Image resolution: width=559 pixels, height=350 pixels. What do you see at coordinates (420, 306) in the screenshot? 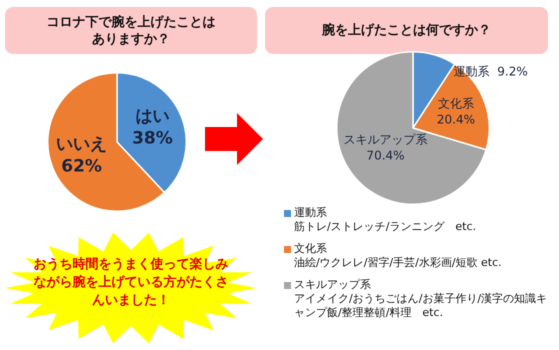
I see `text: アイメイク/おうちごはん/お菓子作り/漢字の知識キャンプ飯/整理整頓/料理 etc.` at bounding box center [420, 306].